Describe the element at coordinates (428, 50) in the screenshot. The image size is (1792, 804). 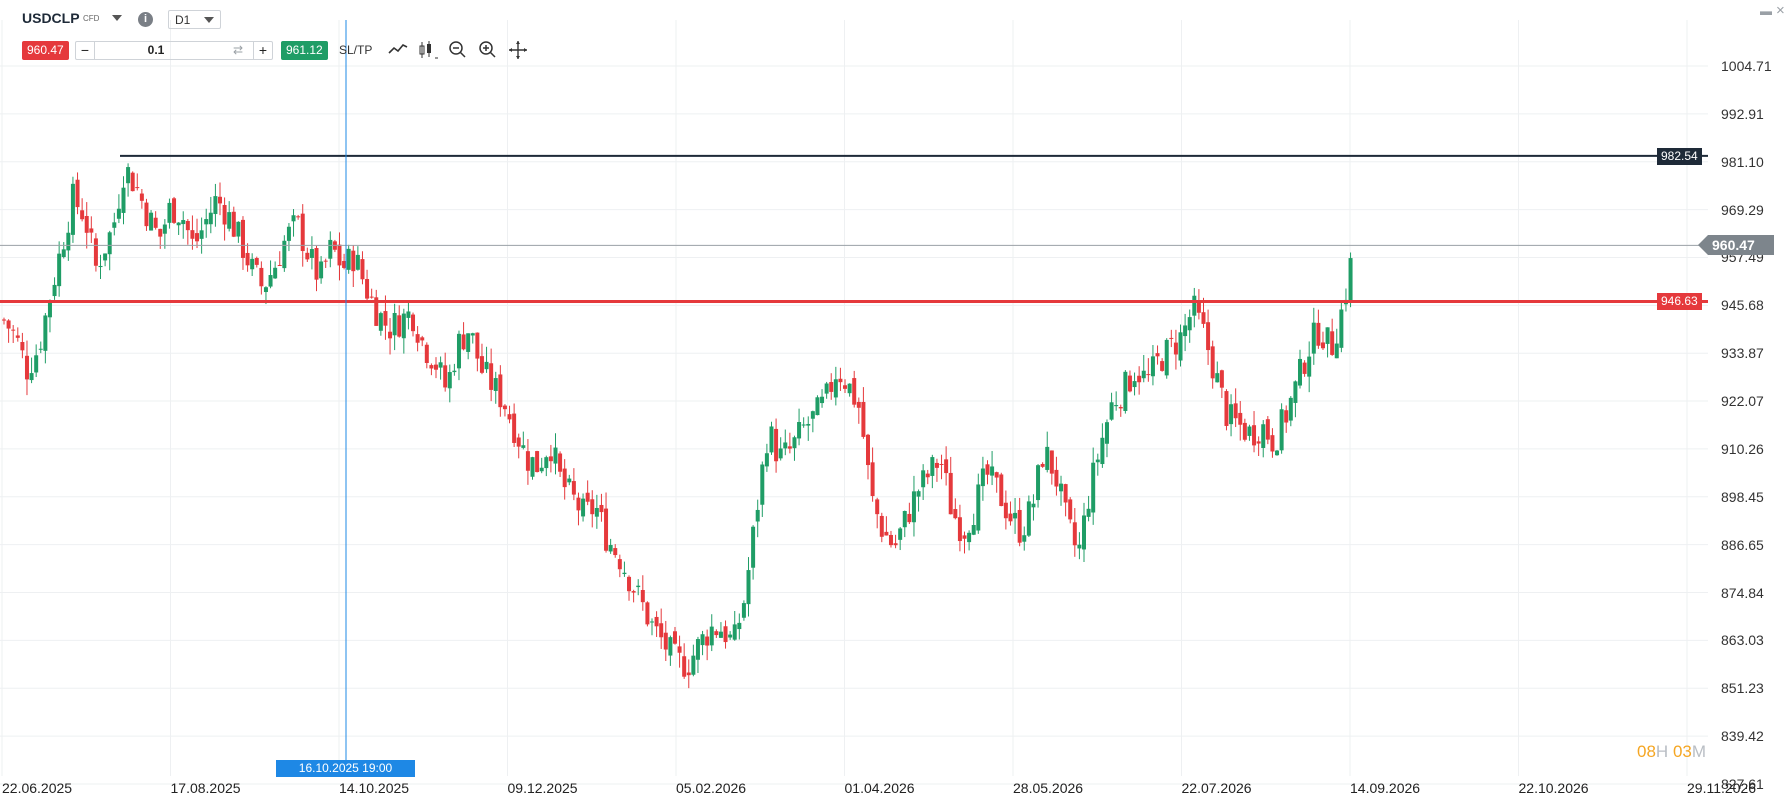
I see `candlestick-icon` at that location.